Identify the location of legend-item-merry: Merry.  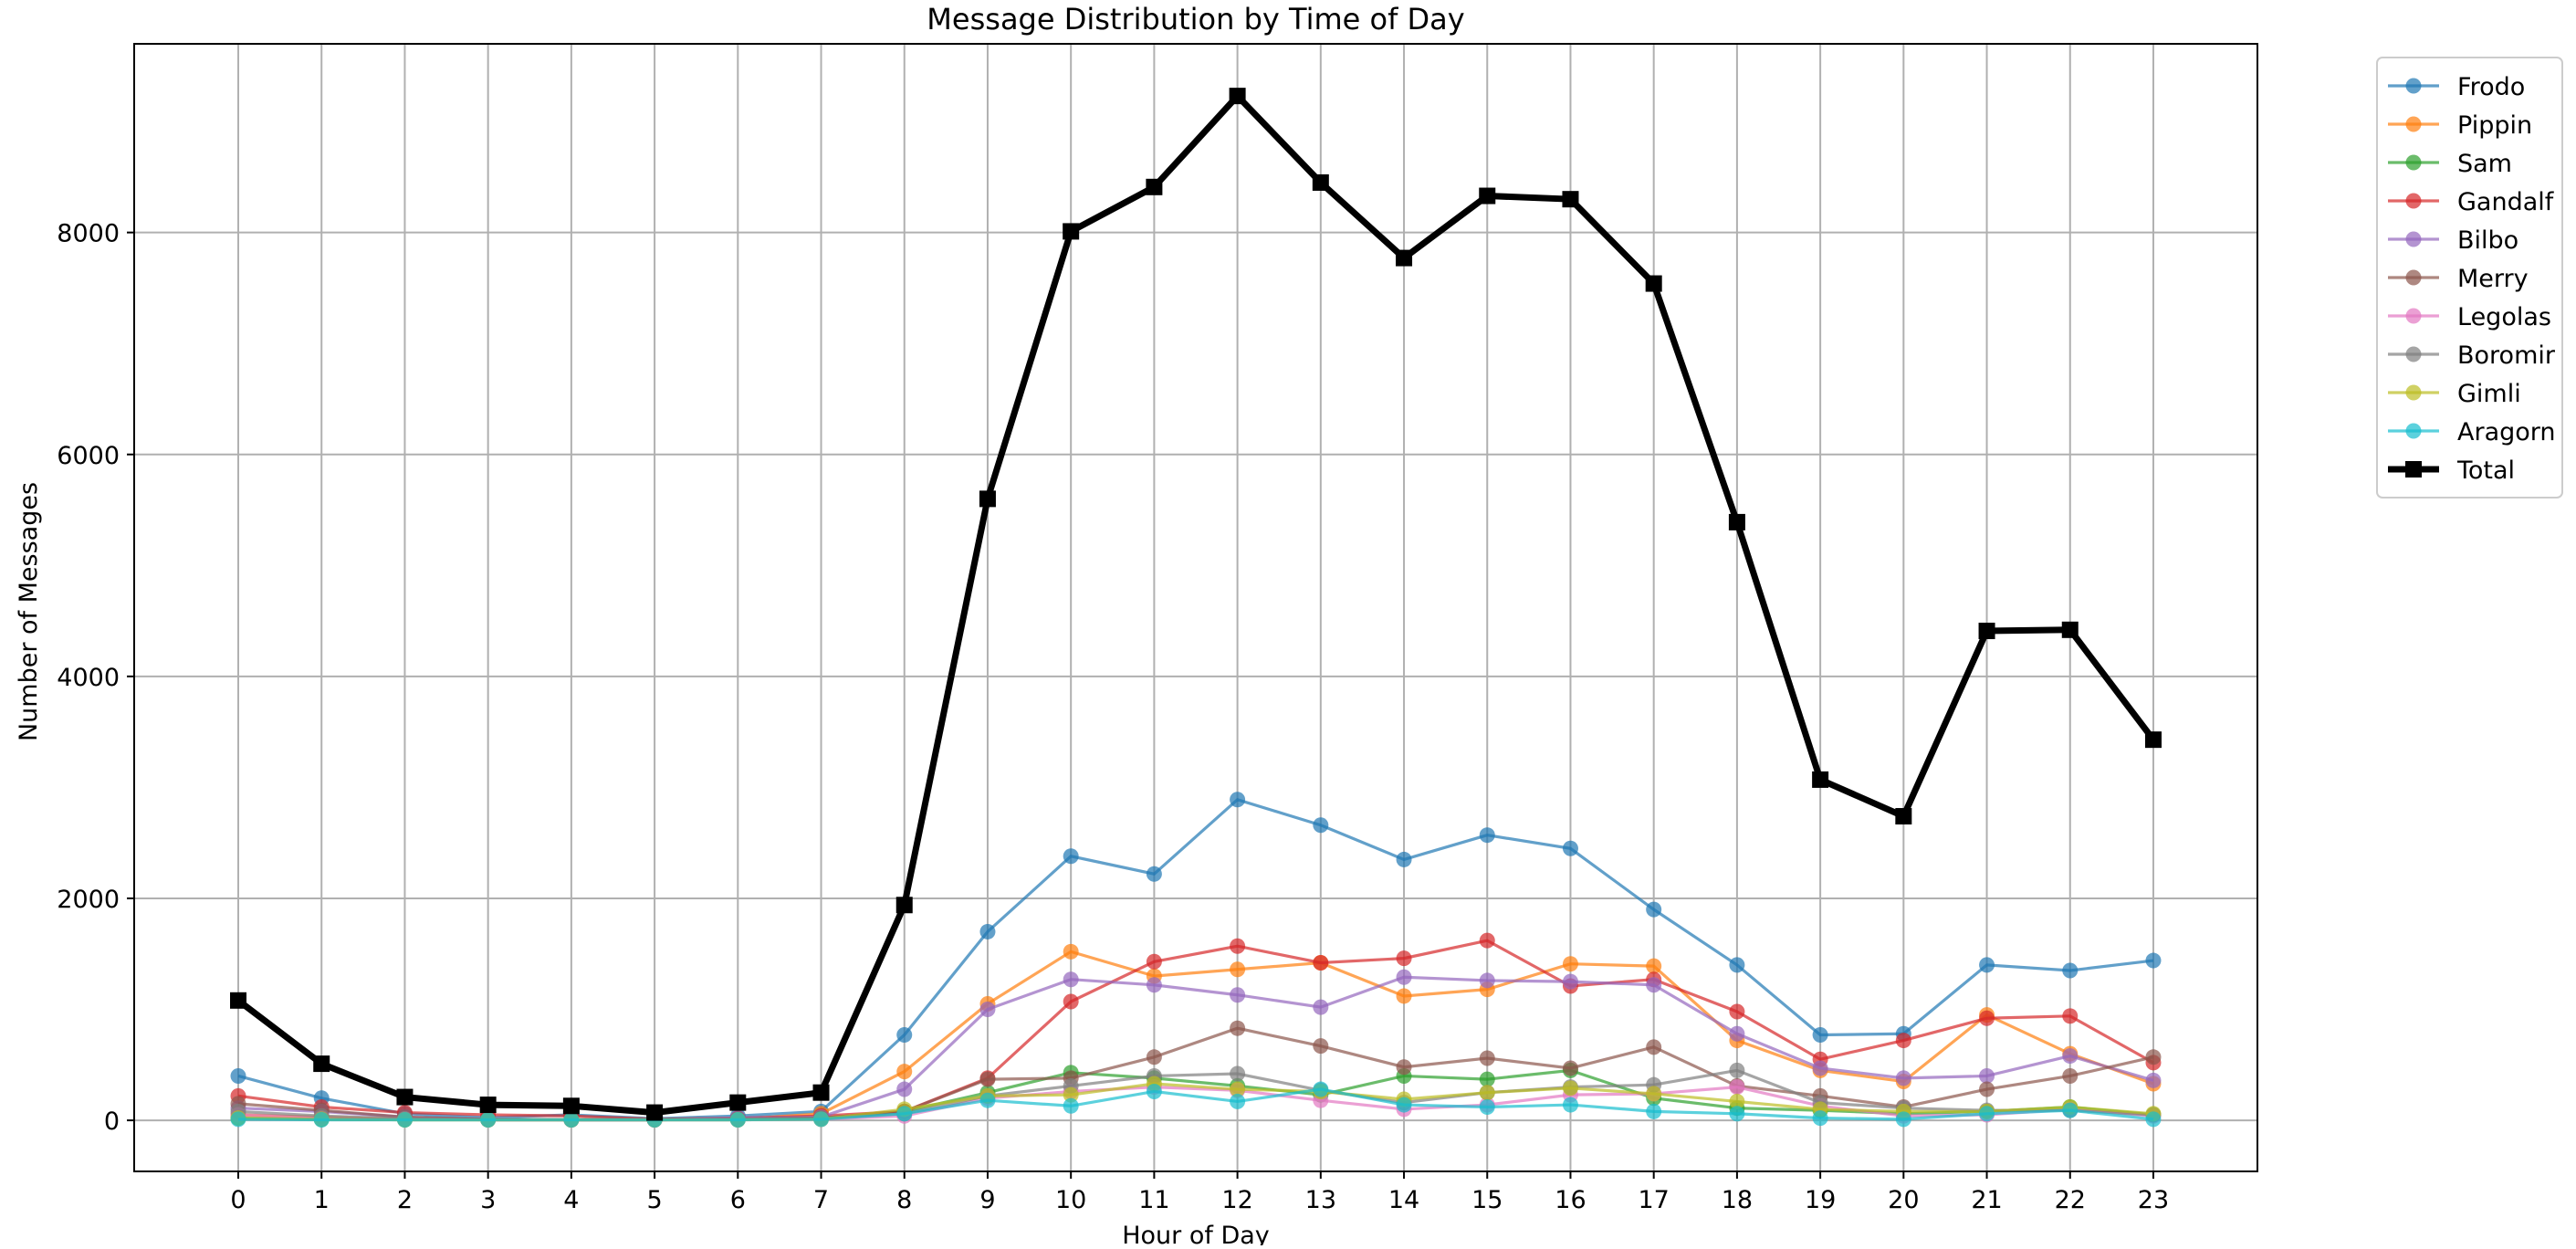
(2459, 279).